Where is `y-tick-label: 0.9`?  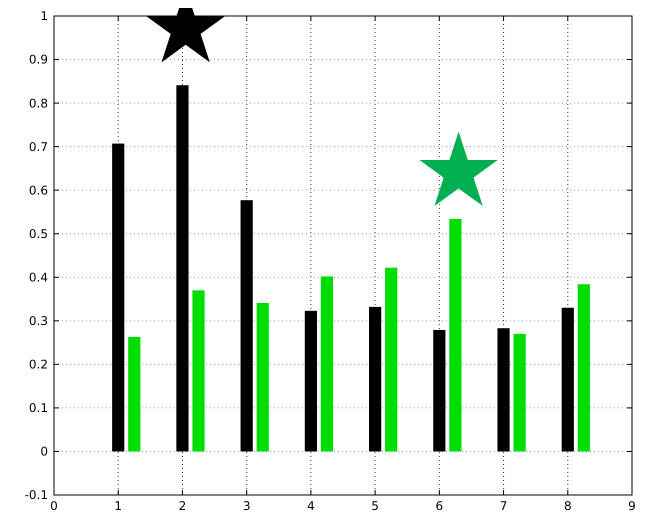 y-tick-label: 0.9 is located at coordinates (38, 59).